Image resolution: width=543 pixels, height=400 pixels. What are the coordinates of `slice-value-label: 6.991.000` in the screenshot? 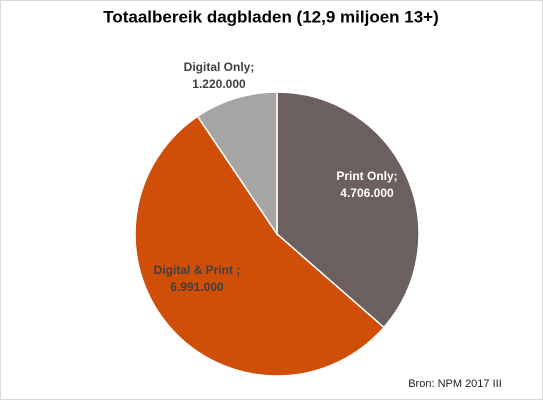 It's located at (197, 287).